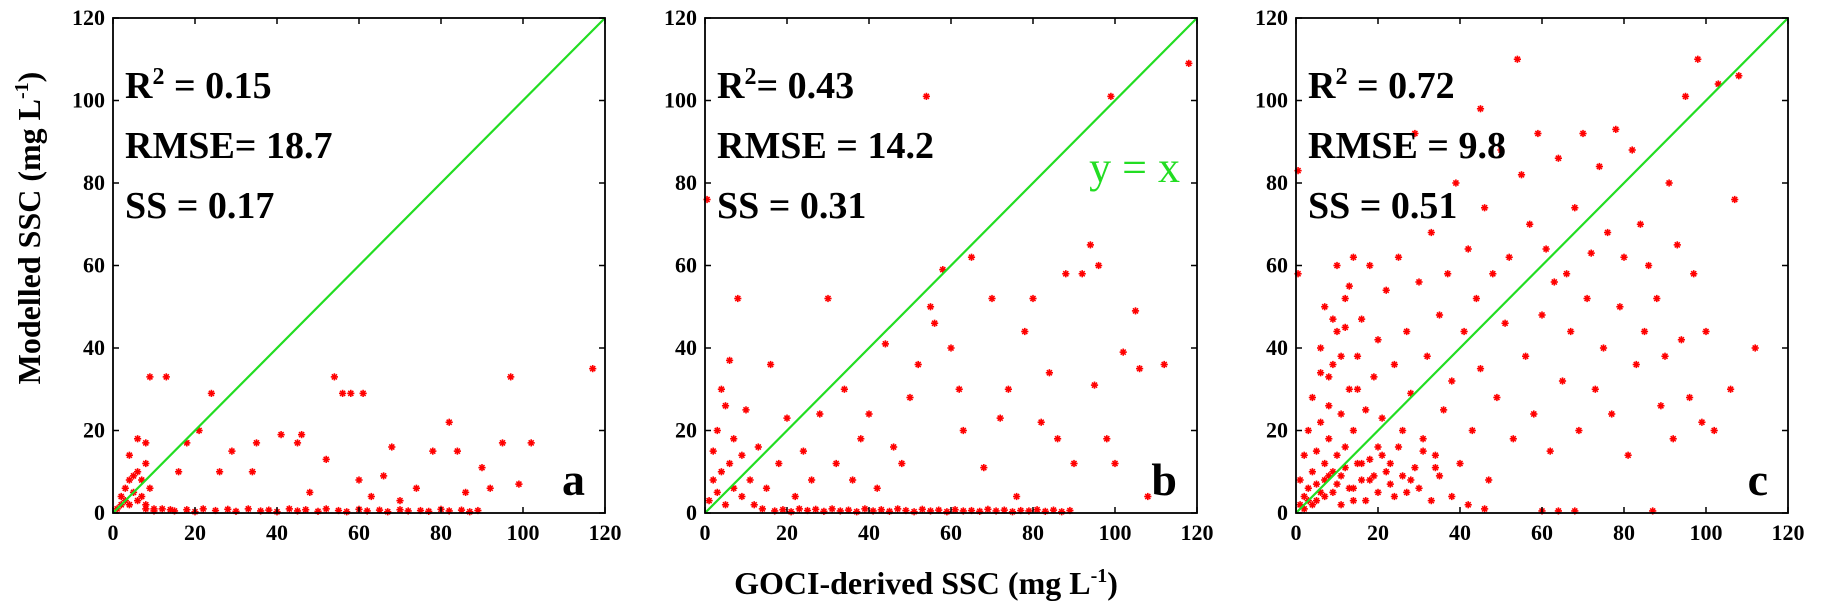 The image size is (1826, 614). Describe the element at coordinates (1706, 532) in the screenshot. I see `x-tick-label: 100` at that location.